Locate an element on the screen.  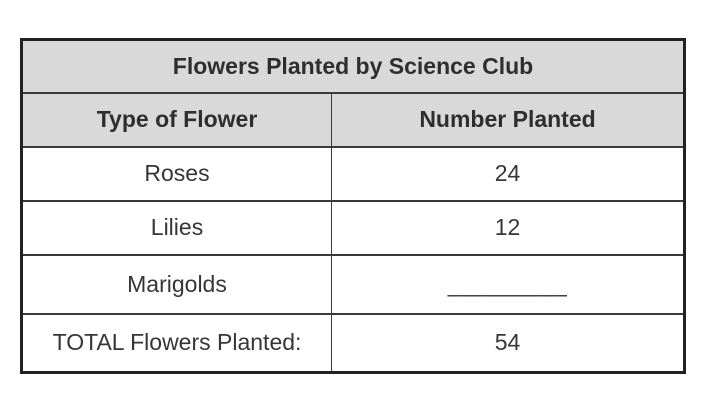
flower-type-cell: Marigolds is located at coordinates (176, 284).